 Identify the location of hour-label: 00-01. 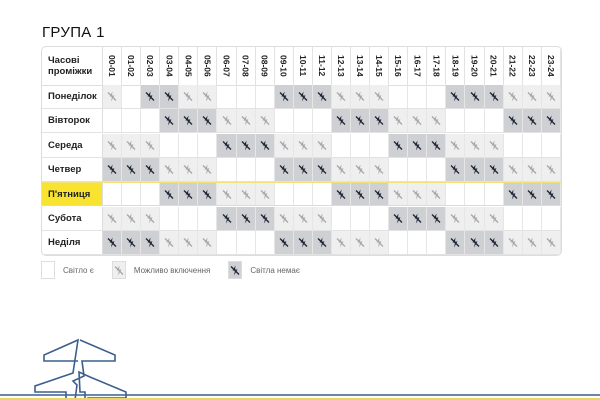
(112, 66).